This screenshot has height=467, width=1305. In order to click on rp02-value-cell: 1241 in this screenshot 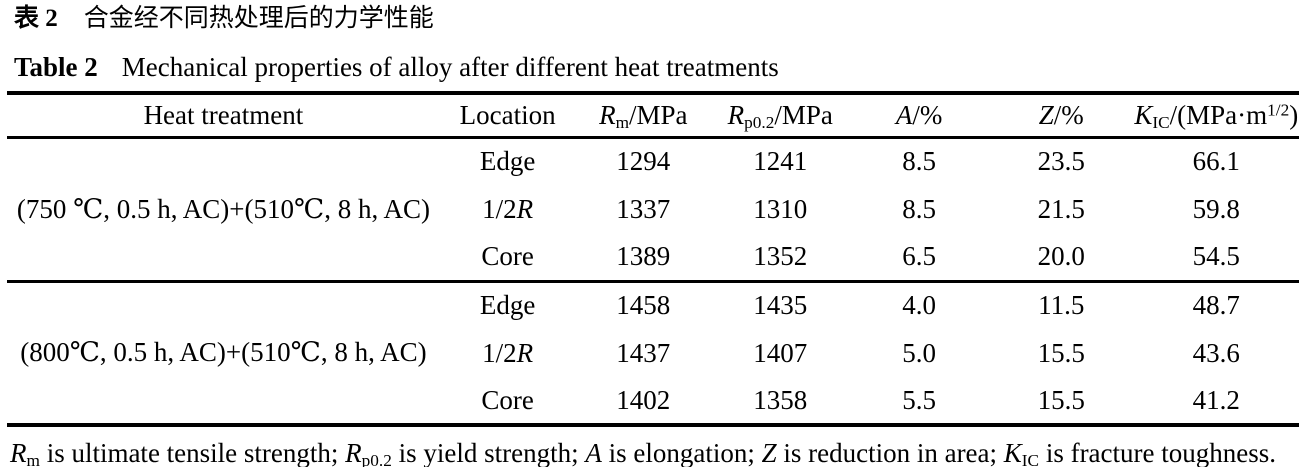, I will do `click(780, 161)`.